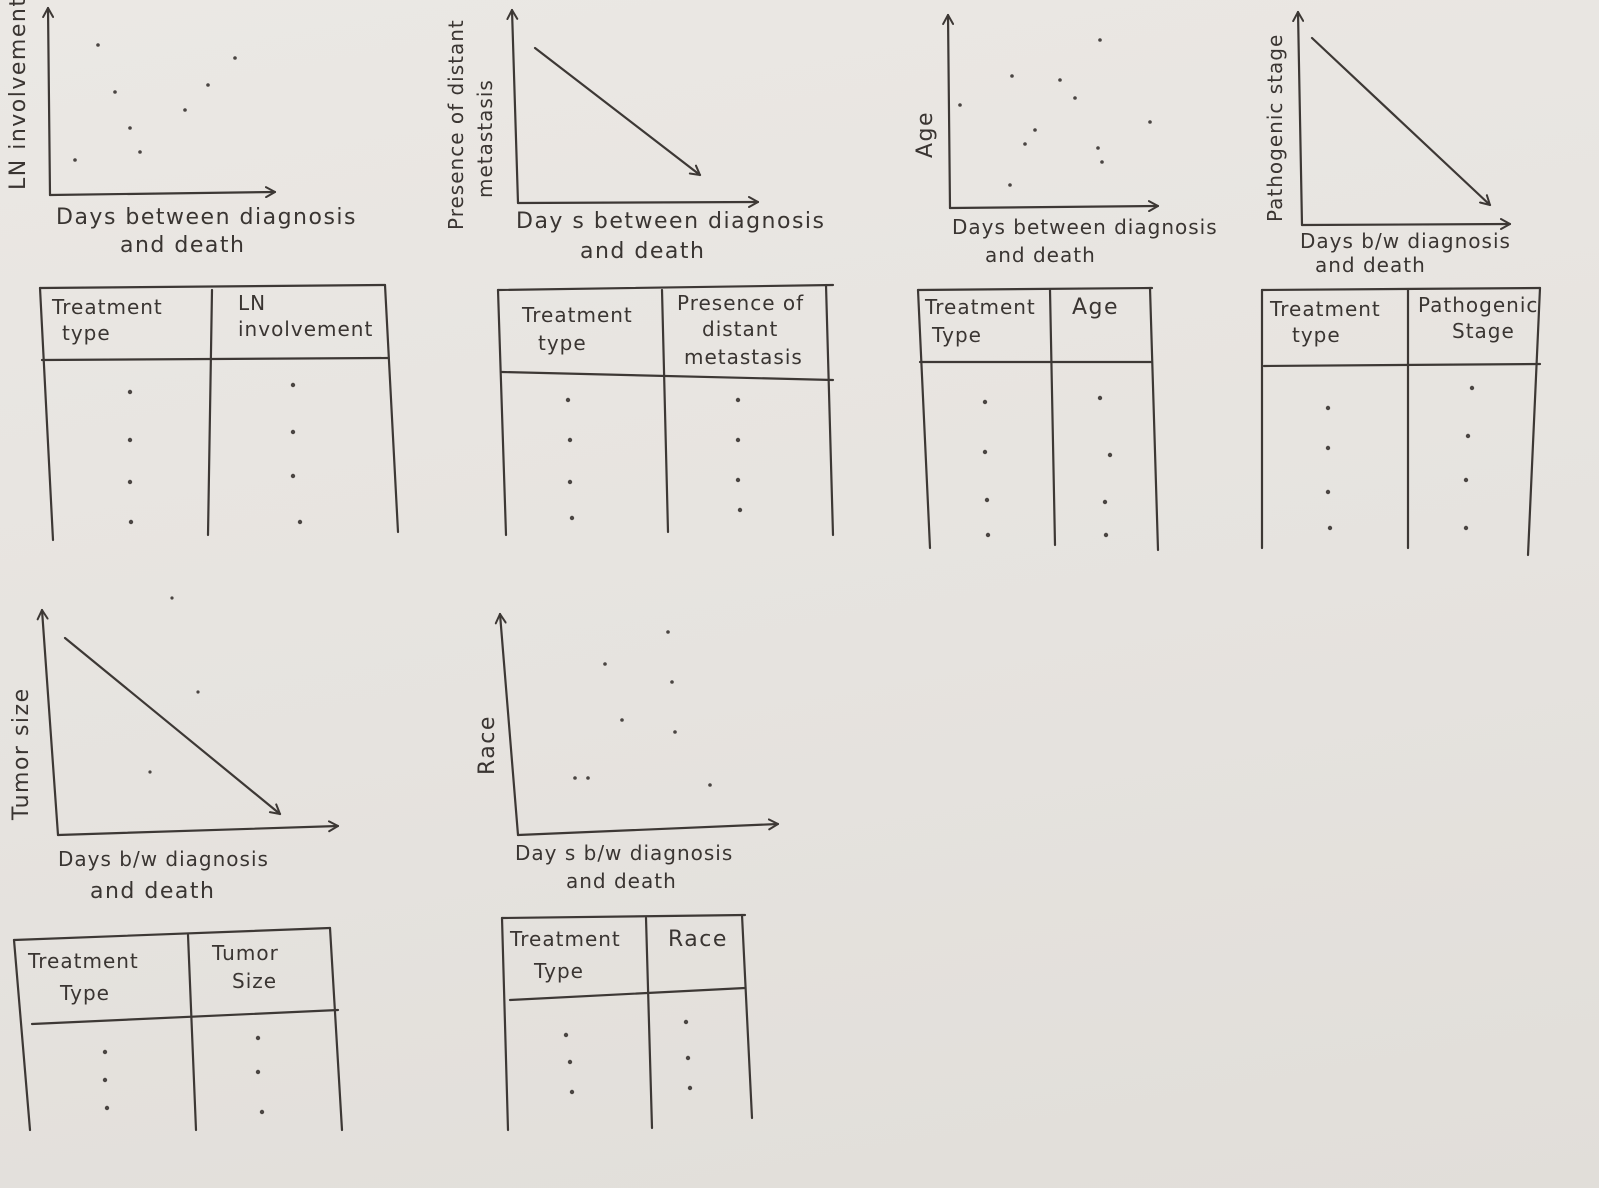  I want to click on tumor-table-top, so click(172, 934).